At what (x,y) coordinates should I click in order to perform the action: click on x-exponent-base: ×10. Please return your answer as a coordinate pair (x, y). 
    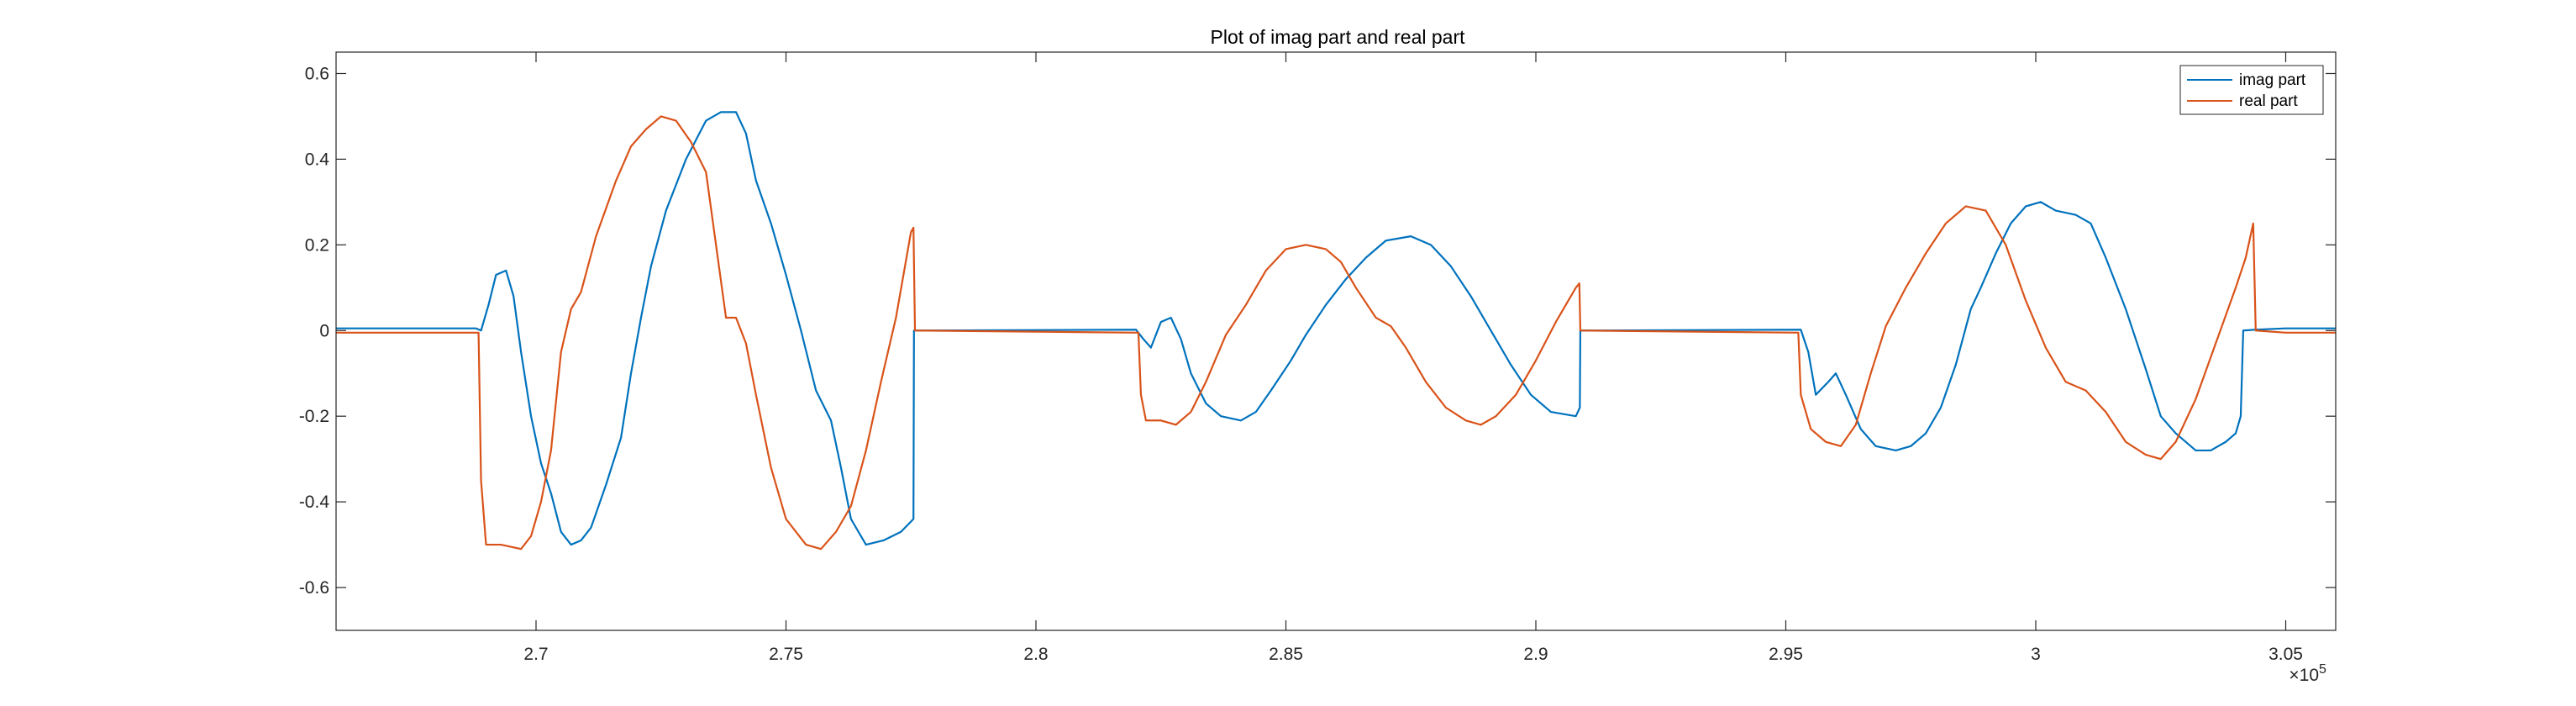
    Looking at the image, I should click on (2304, 675).